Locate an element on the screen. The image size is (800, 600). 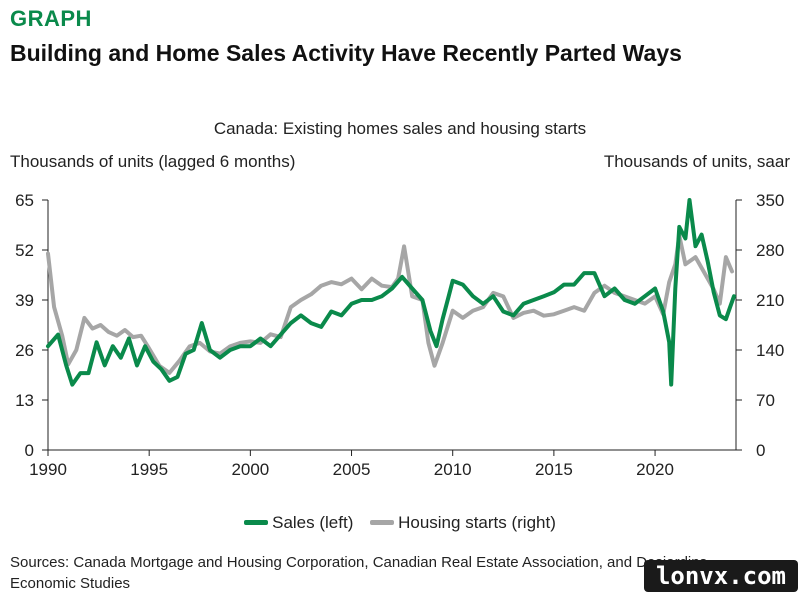
legend-swatch-housing-starts is located at coordinates (382, 522).